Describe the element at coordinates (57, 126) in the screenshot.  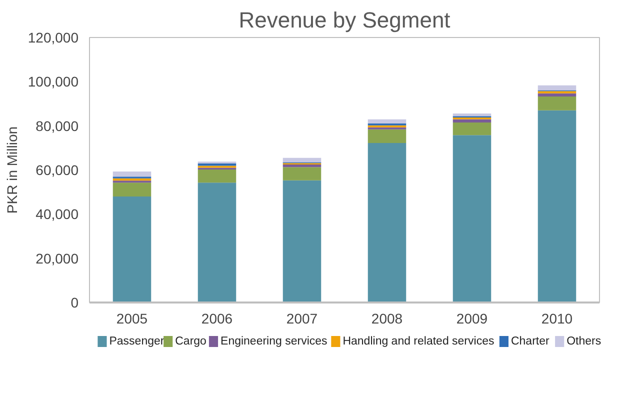
I see `y-tick-label: 80,000` at that location.